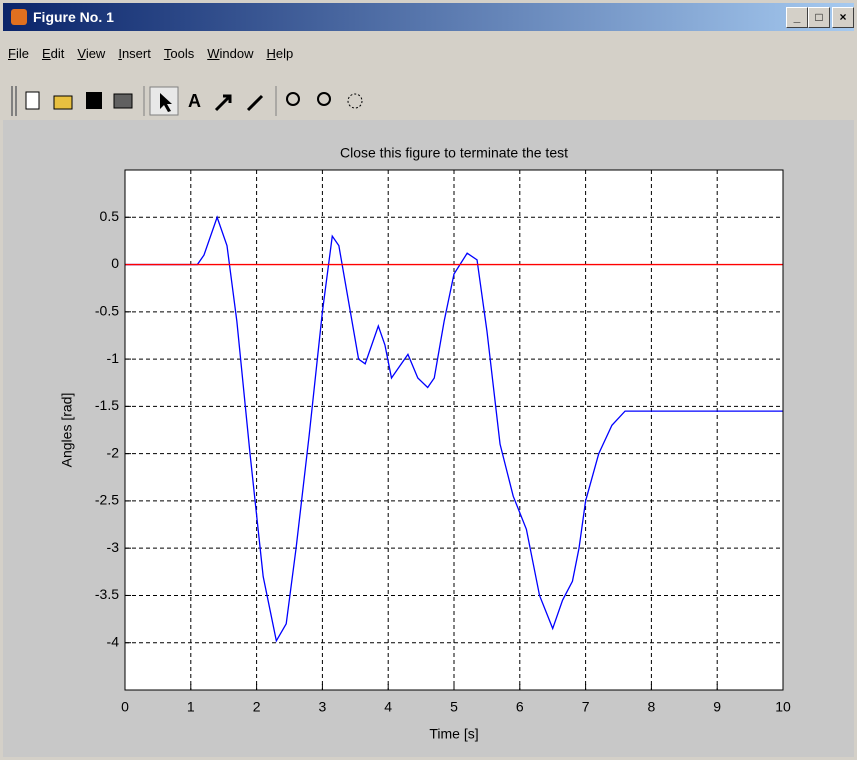 The height and width of the screenshot is (760, 857). What do you see at coordinates (323, 707) in the screenshot?
I see `x-tick-label: 3` at bounding box center [323, 707].